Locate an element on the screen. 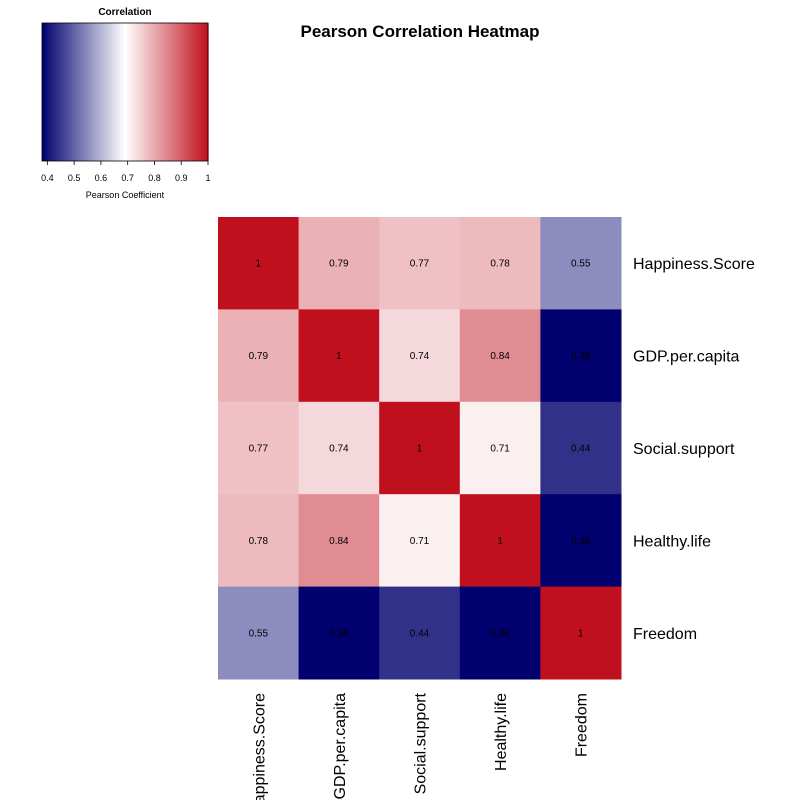  column-label: Freedom is located at coordinates (582, 725).